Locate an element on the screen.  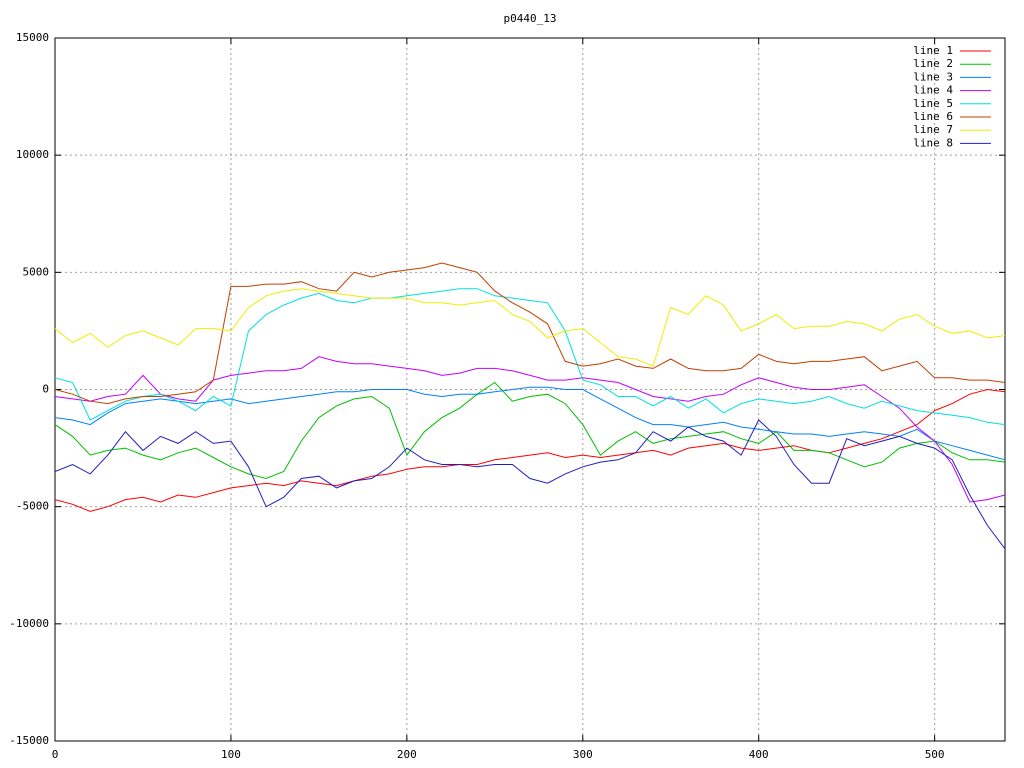
legend-label: line 4 is located at coordinates (933, 90).